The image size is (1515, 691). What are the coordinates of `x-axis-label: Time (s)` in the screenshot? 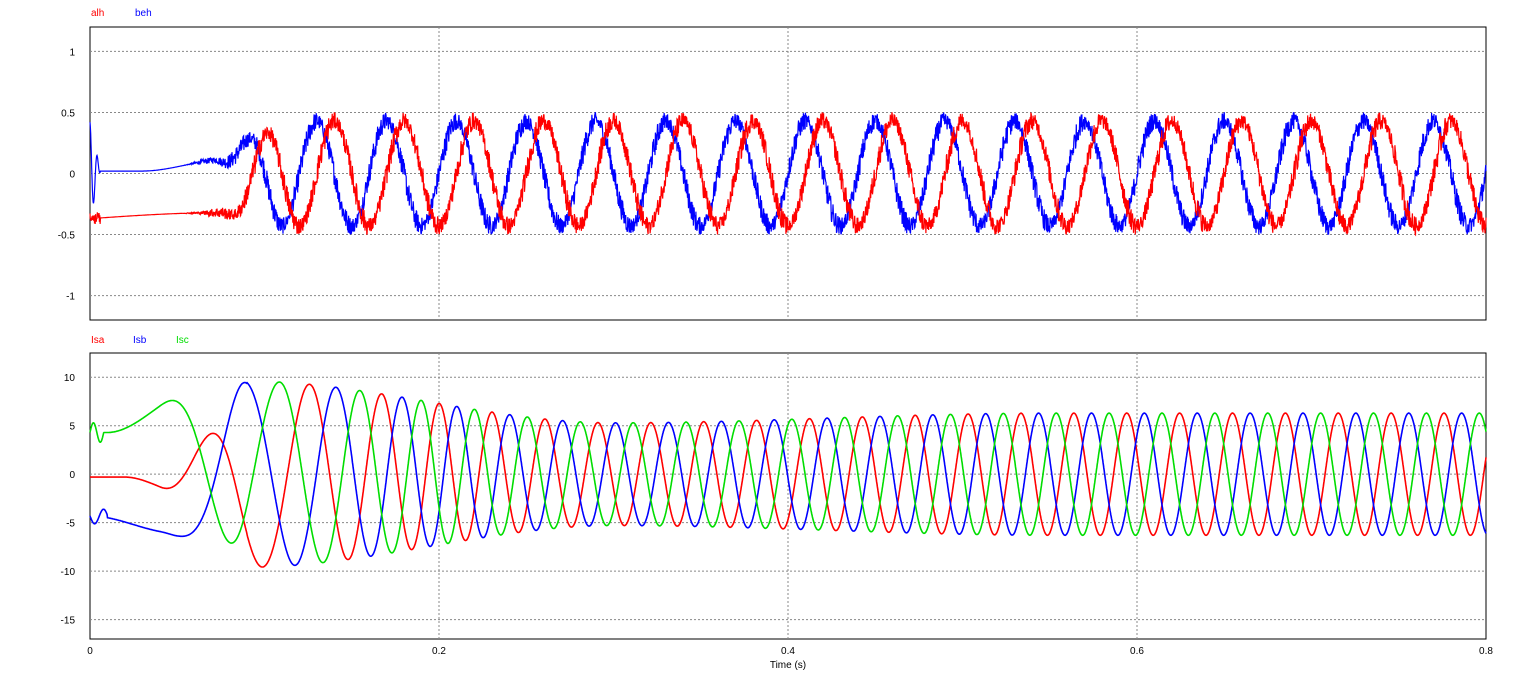 It's located at (788, 665).